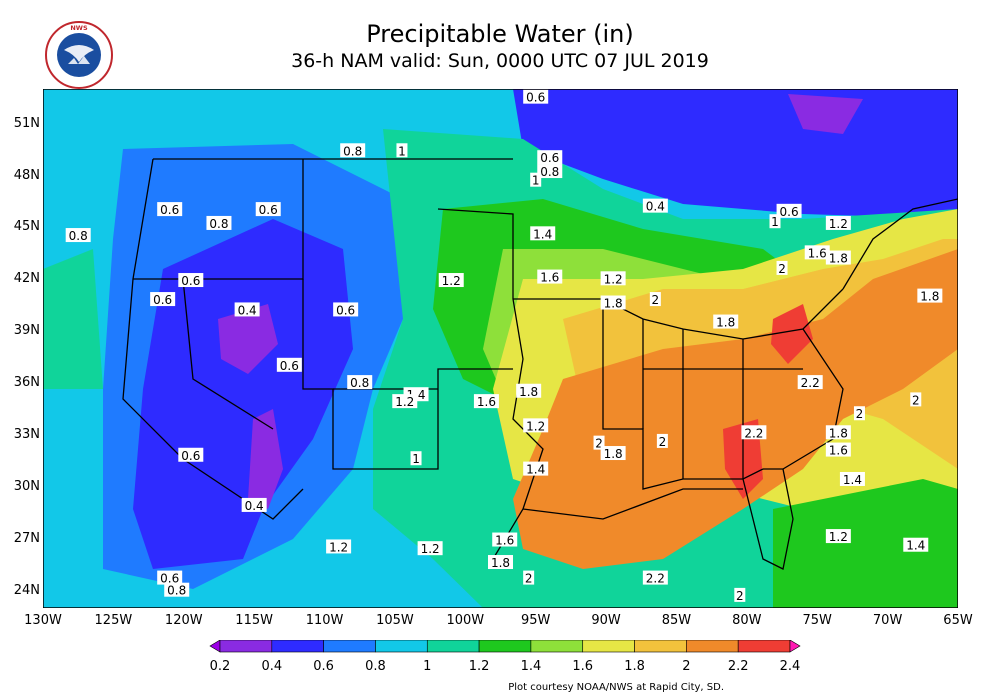 This screenshot has width=1000, height=700. I want to click on colorbar-tick-label: 2.4, so click(790, 666).